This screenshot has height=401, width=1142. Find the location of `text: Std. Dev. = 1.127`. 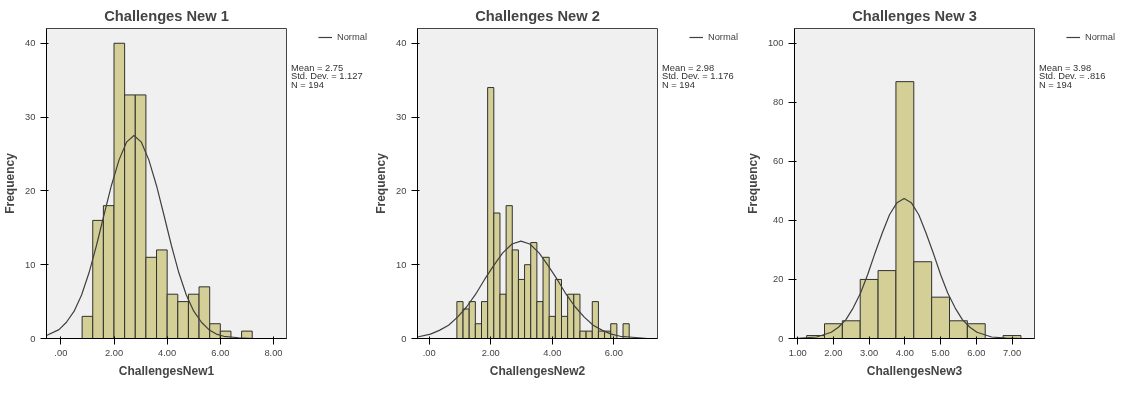

text: Std. Dev. = 1.127 is located at coordinates (326, 76).